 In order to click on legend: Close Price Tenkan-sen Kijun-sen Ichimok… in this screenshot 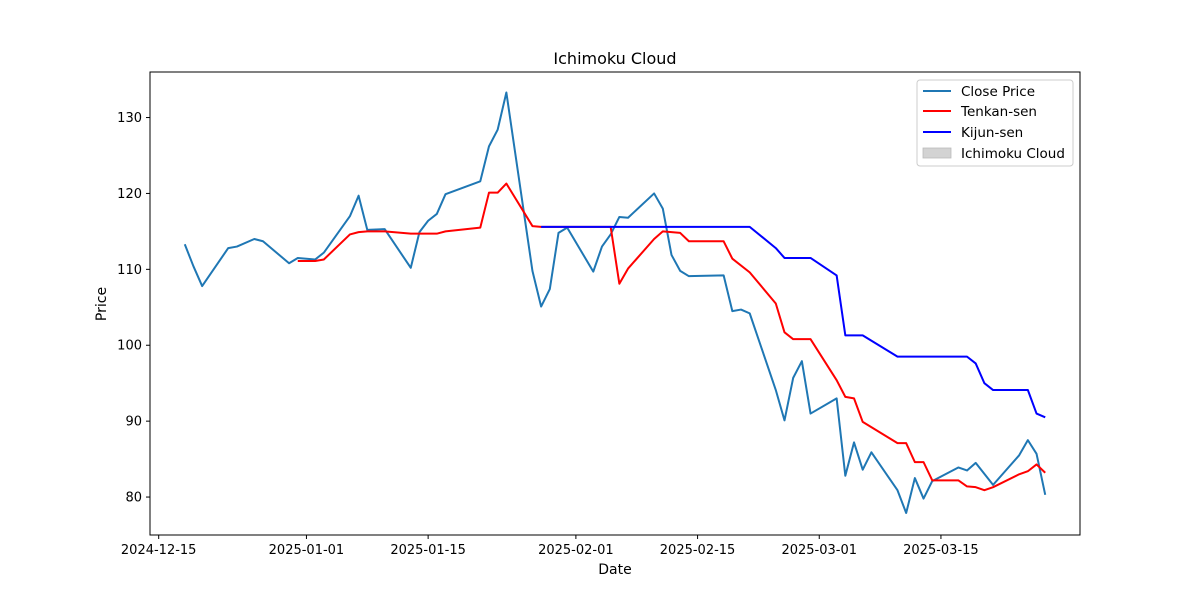, I will do `click(995, 123)`.